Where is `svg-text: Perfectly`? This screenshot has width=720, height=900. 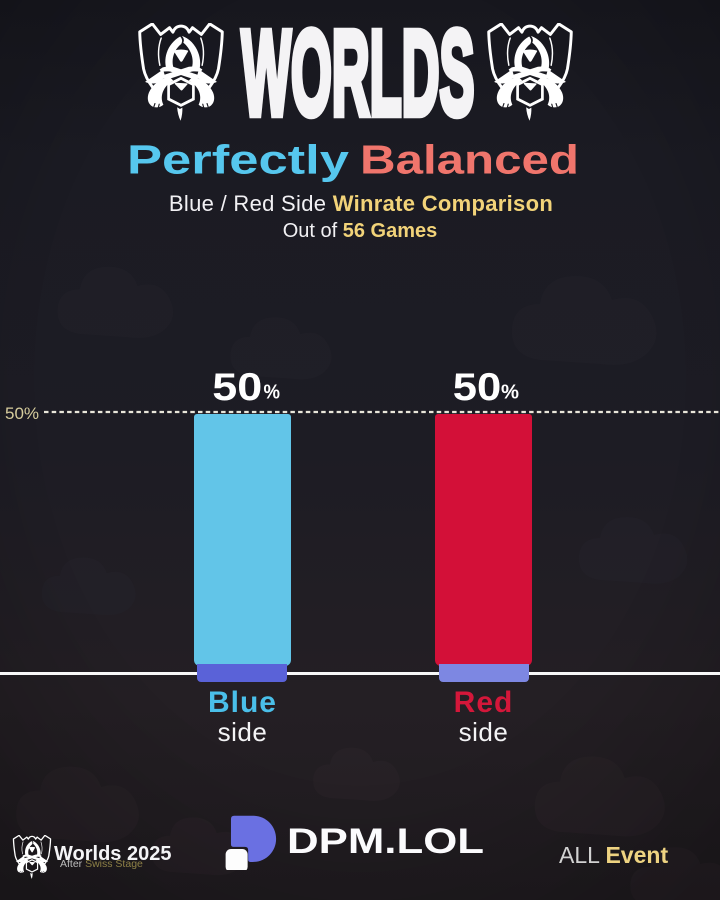 svg-text: Perfectly is located at coordinates (238, 159).